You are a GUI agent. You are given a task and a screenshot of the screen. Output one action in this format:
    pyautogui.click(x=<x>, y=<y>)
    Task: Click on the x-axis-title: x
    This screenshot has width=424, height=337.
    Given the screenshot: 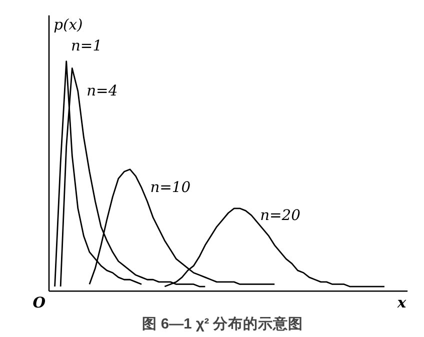 What is the action you would take?
    pyautogui.click(x=401, y=303)
    